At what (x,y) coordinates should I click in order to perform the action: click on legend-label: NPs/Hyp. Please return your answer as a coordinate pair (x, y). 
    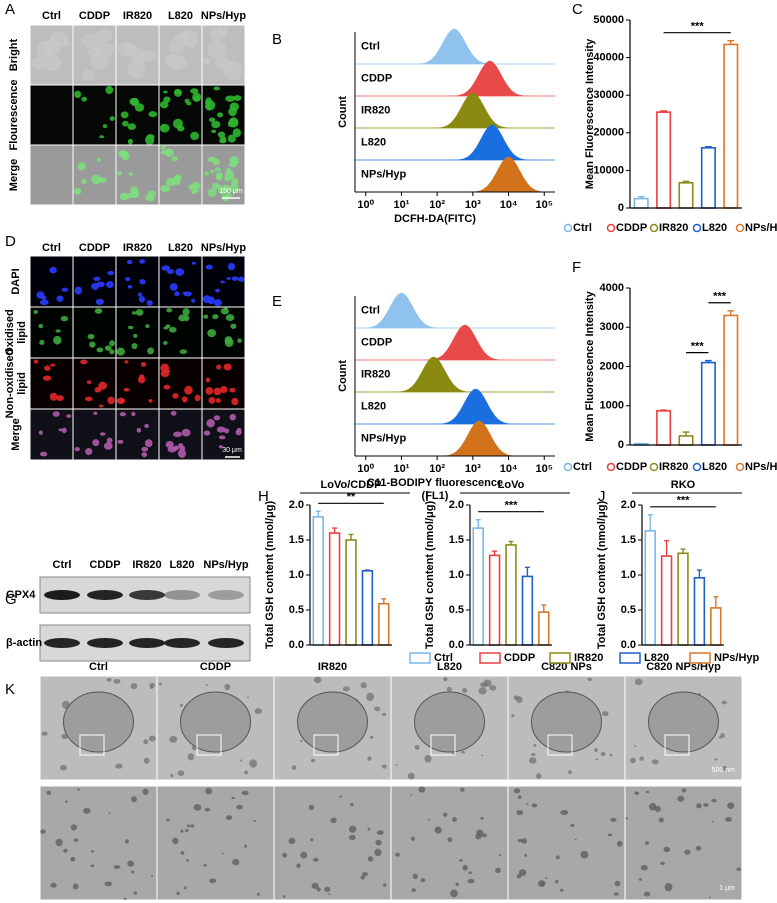
    Looking at the image, I should click on (761, 228).